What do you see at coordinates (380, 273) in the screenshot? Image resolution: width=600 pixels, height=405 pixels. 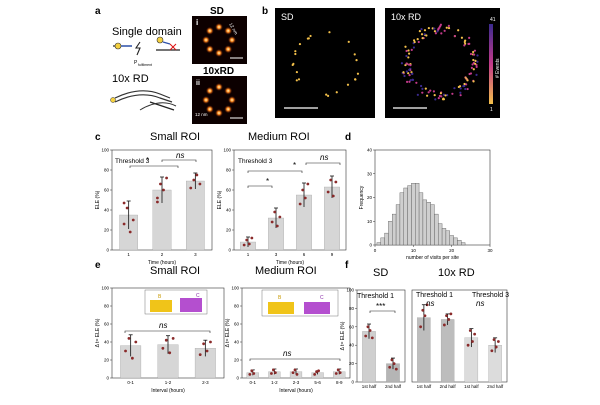 I see `f-sd-title: SD` at bounding box center [380, 273].